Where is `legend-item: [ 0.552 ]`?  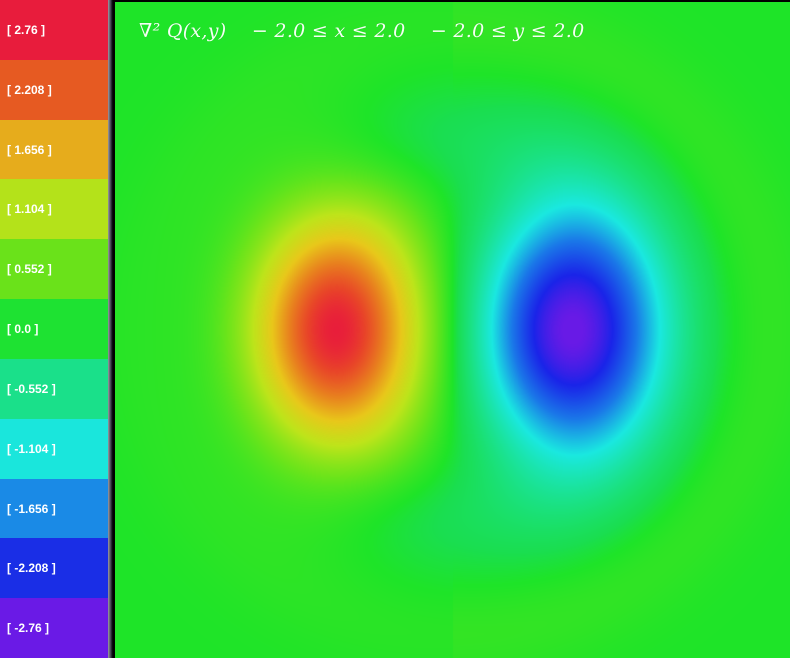
legend-item: [ 0.552 ] is located at coordinates (54, 269).